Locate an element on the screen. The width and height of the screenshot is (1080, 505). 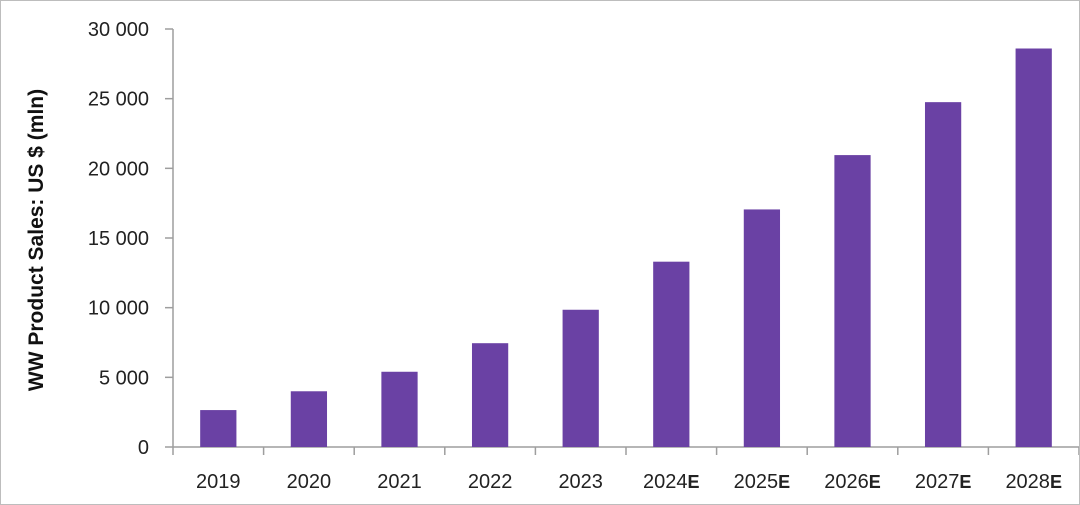
bar-2028E is located at coordinates (1033, 248).